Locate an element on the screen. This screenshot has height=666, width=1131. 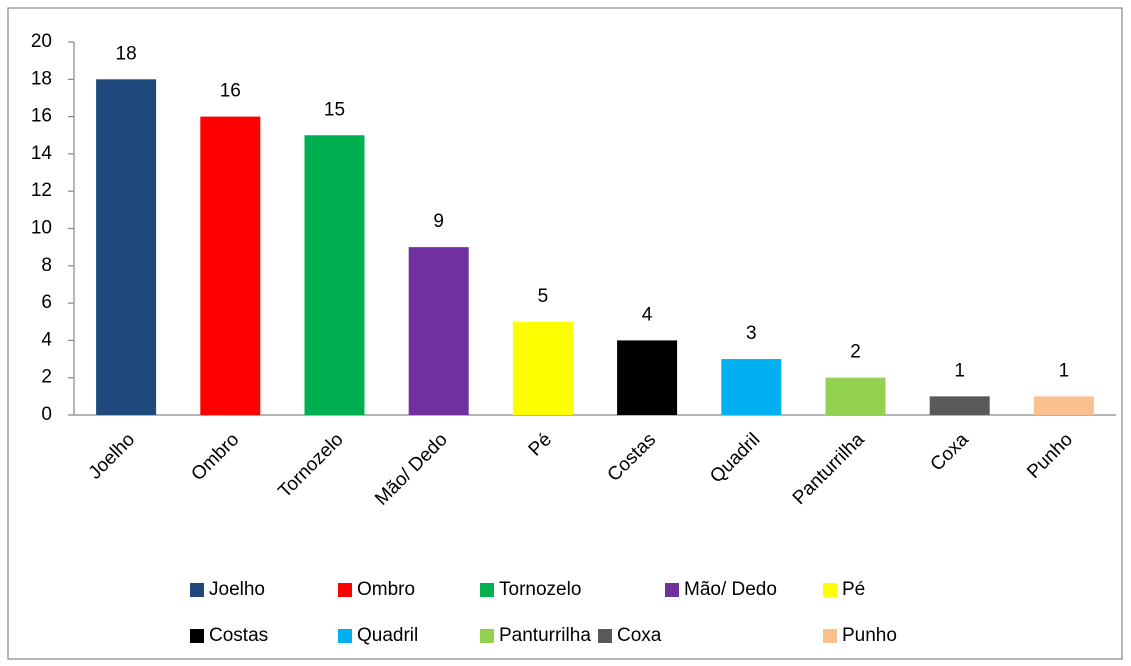
legend-label: Quadril is located at coordinates (387, 635).